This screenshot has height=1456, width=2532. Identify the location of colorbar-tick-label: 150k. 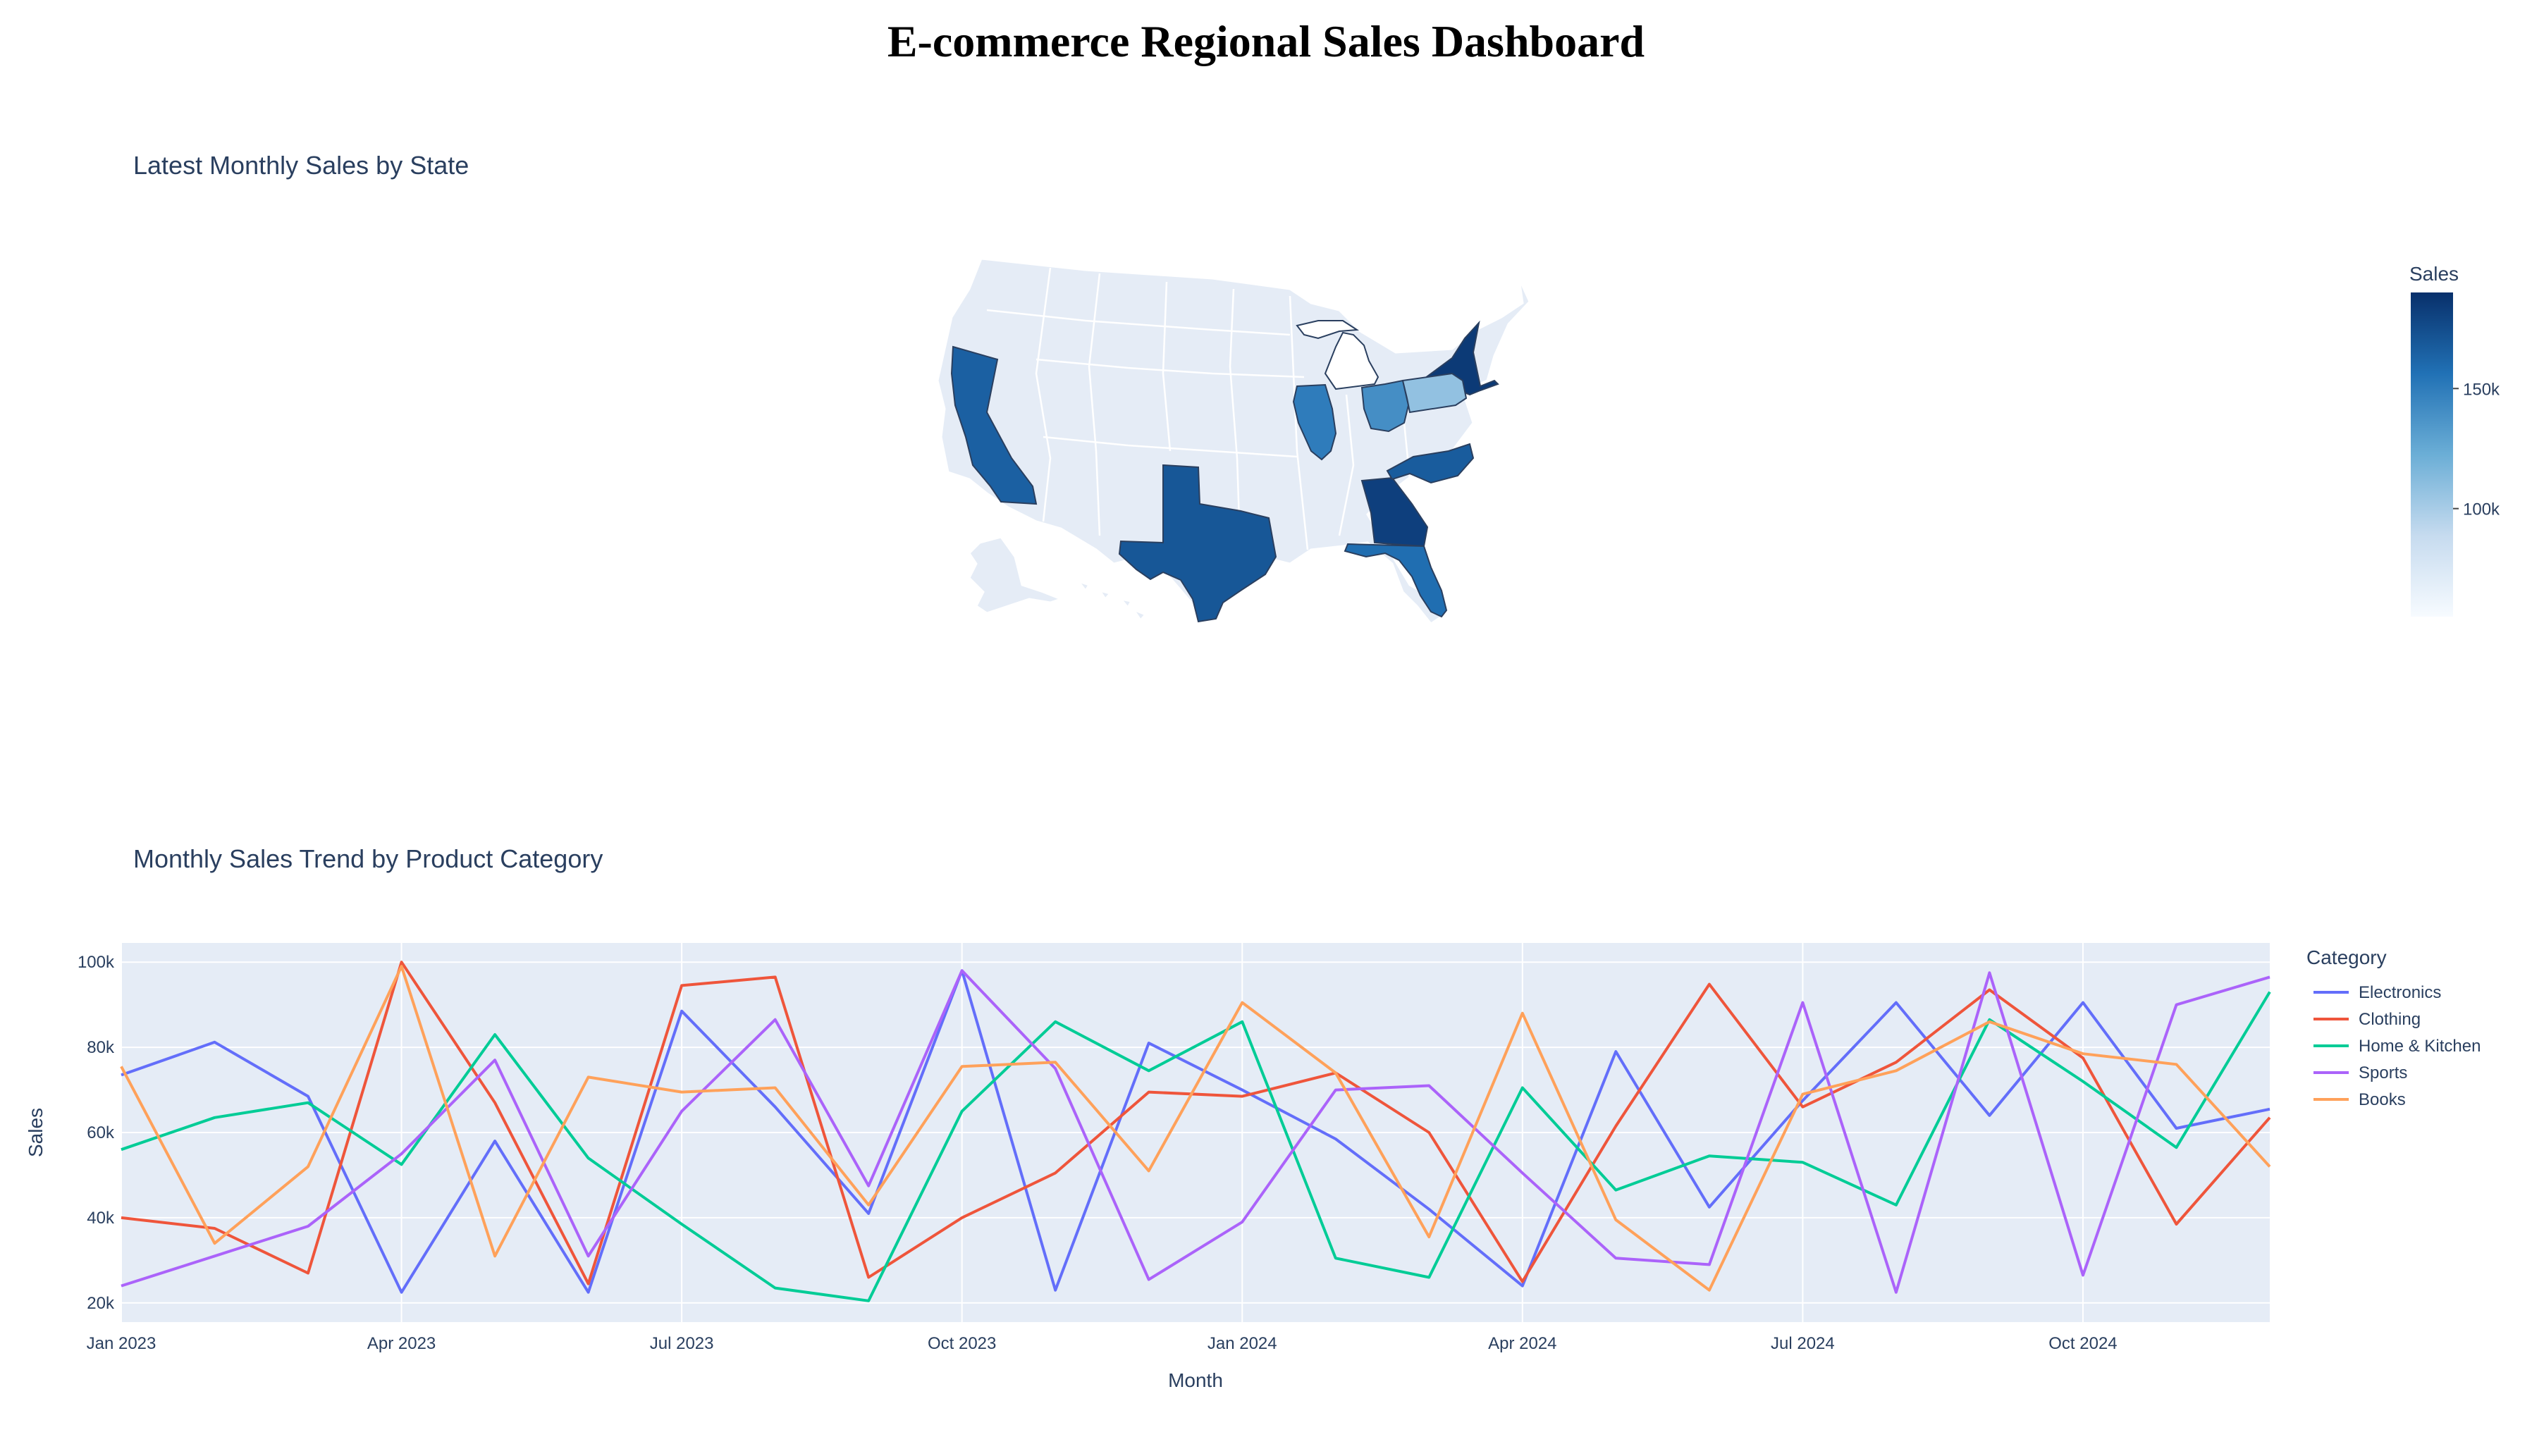
(2481, 390).